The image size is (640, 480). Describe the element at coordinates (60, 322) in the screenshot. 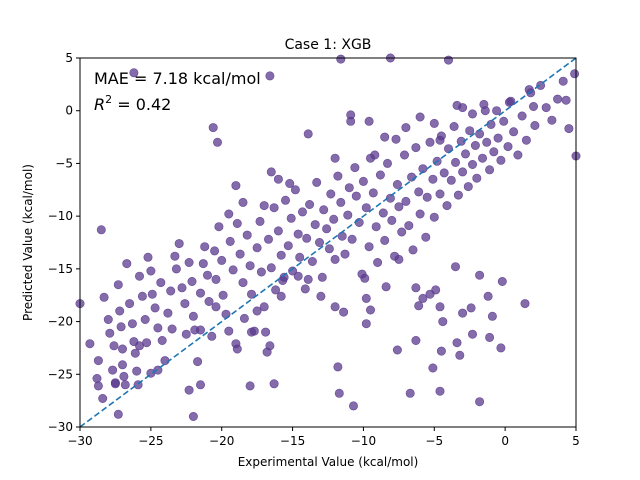

I see `y-tick-label: −20` at that location.